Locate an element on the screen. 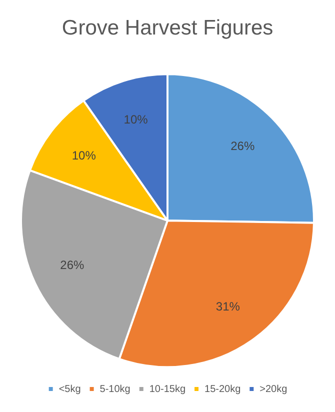 The height and width of the screenshot is (412, 335). legend-label: >20kg is located at coordinates (274, 389).